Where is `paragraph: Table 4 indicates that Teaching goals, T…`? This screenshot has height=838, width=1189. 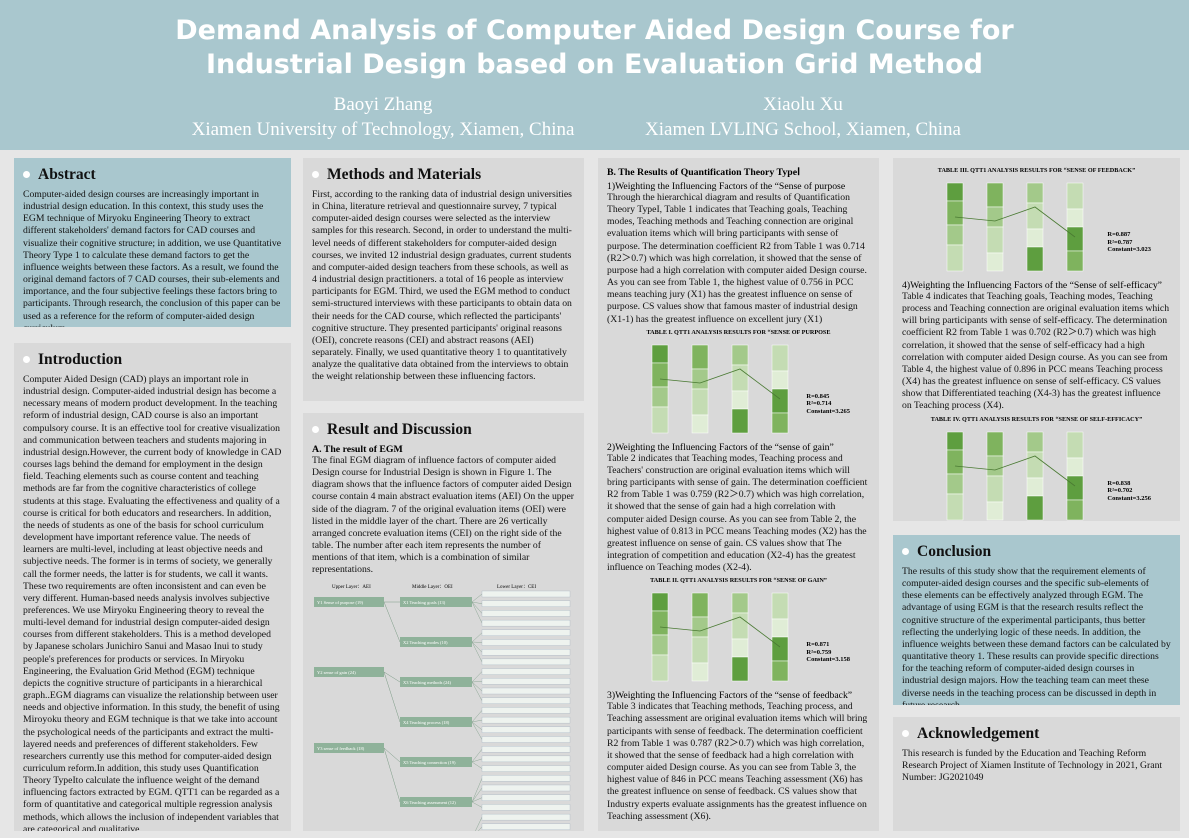 paragraph: Table 4 indicates that Teaching goals, T… is located at coordinates (1036, 351).